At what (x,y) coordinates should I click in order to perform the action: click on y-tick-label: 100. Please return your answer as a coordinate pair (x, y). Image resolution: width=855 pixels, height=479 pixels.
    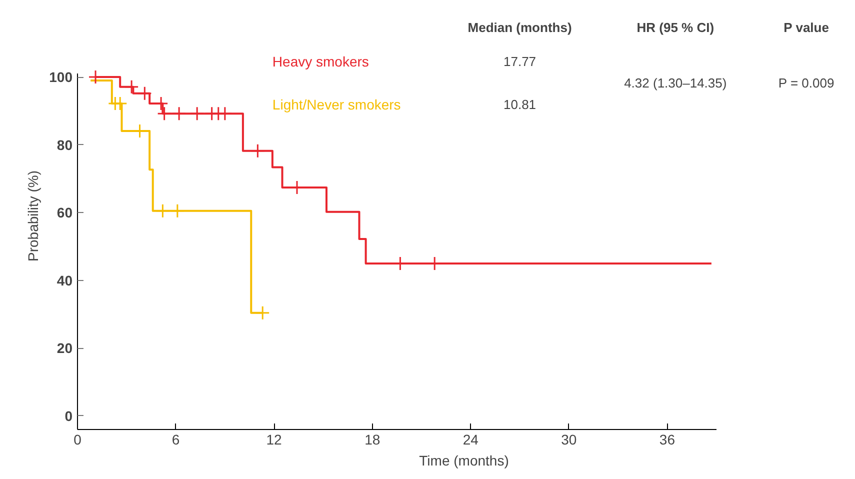
    Looking at the image, I should click on (61, 77).